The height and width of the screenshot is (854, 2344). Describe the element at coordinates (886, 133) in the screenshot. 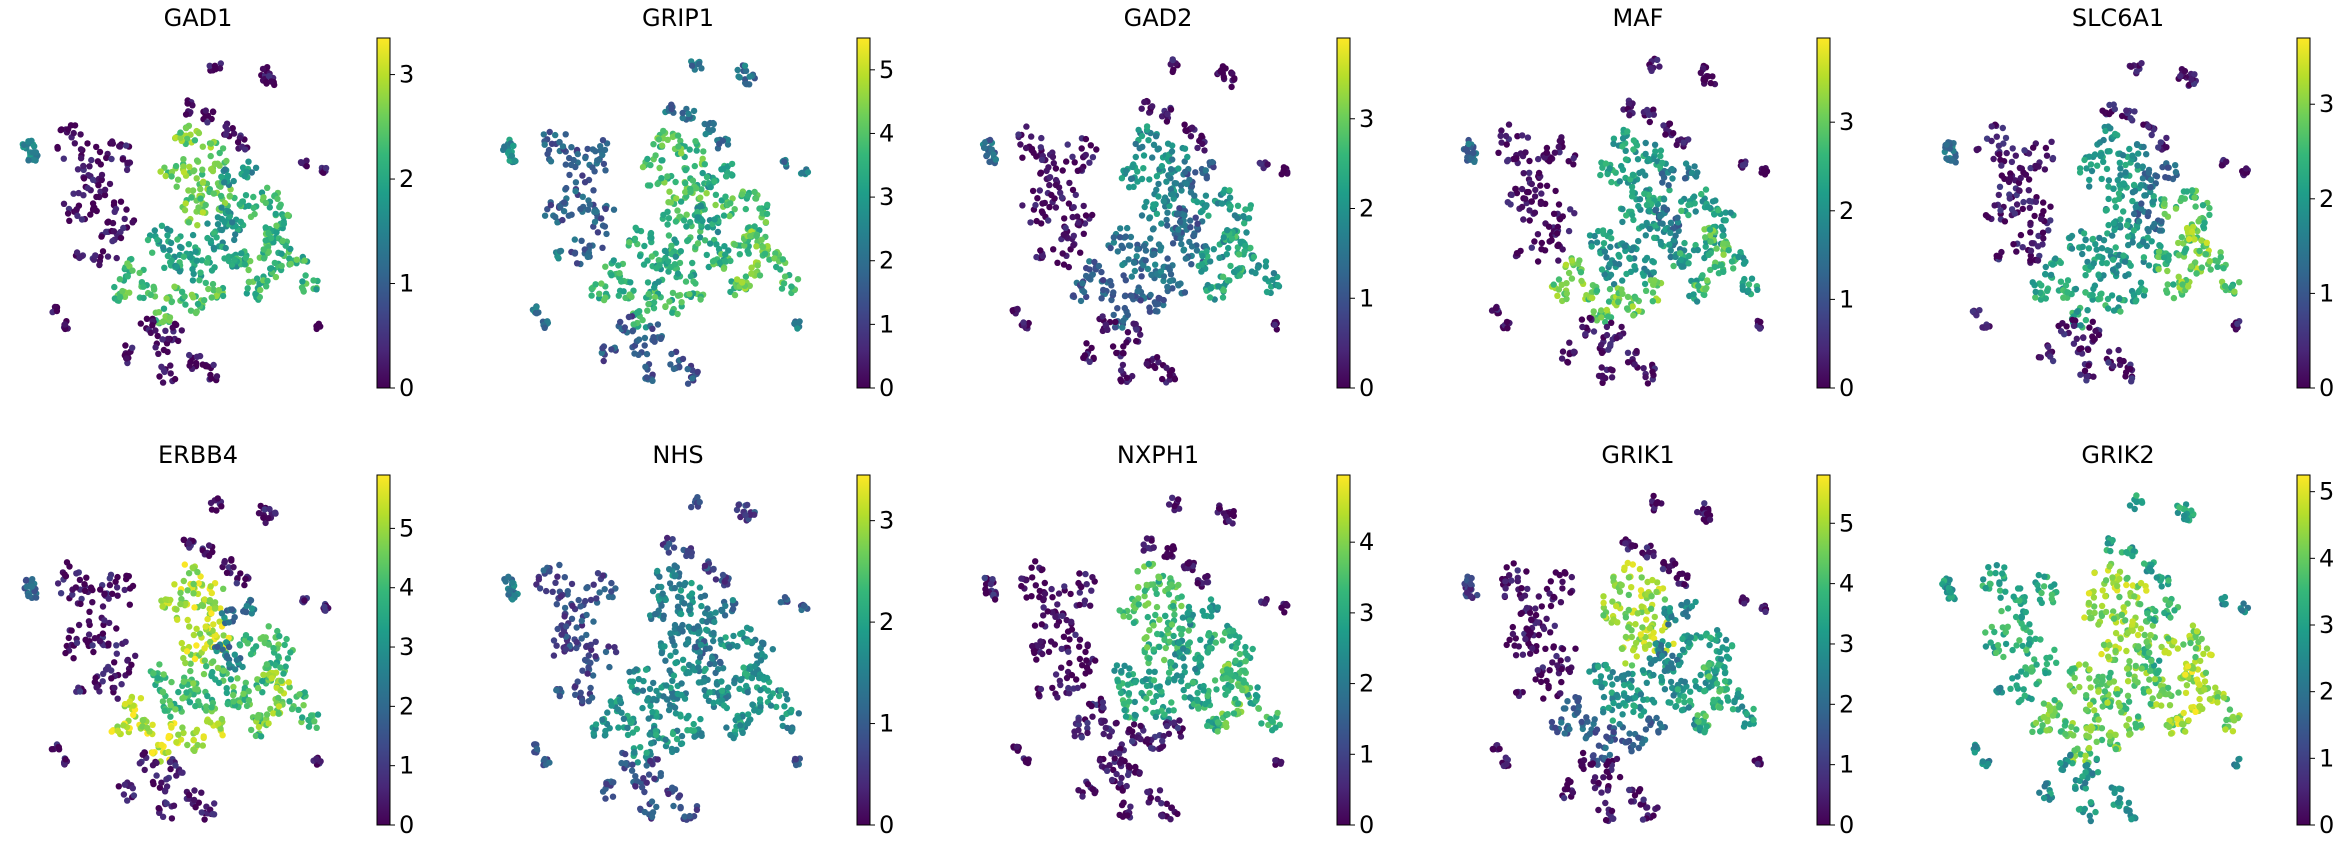

I see `colorbar-tick-label: 4` at that location.